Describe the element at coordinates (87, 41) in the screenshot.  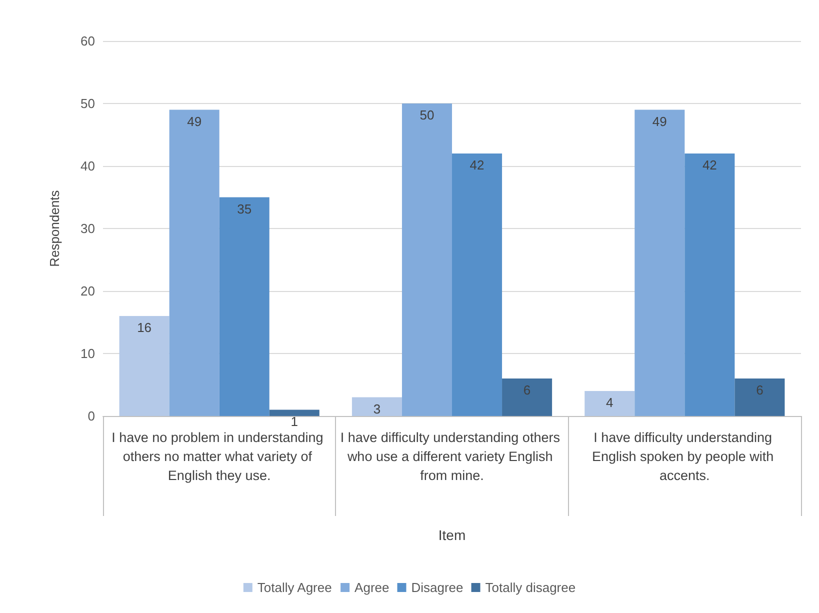
I see `y-tick-label: 60` at that location.